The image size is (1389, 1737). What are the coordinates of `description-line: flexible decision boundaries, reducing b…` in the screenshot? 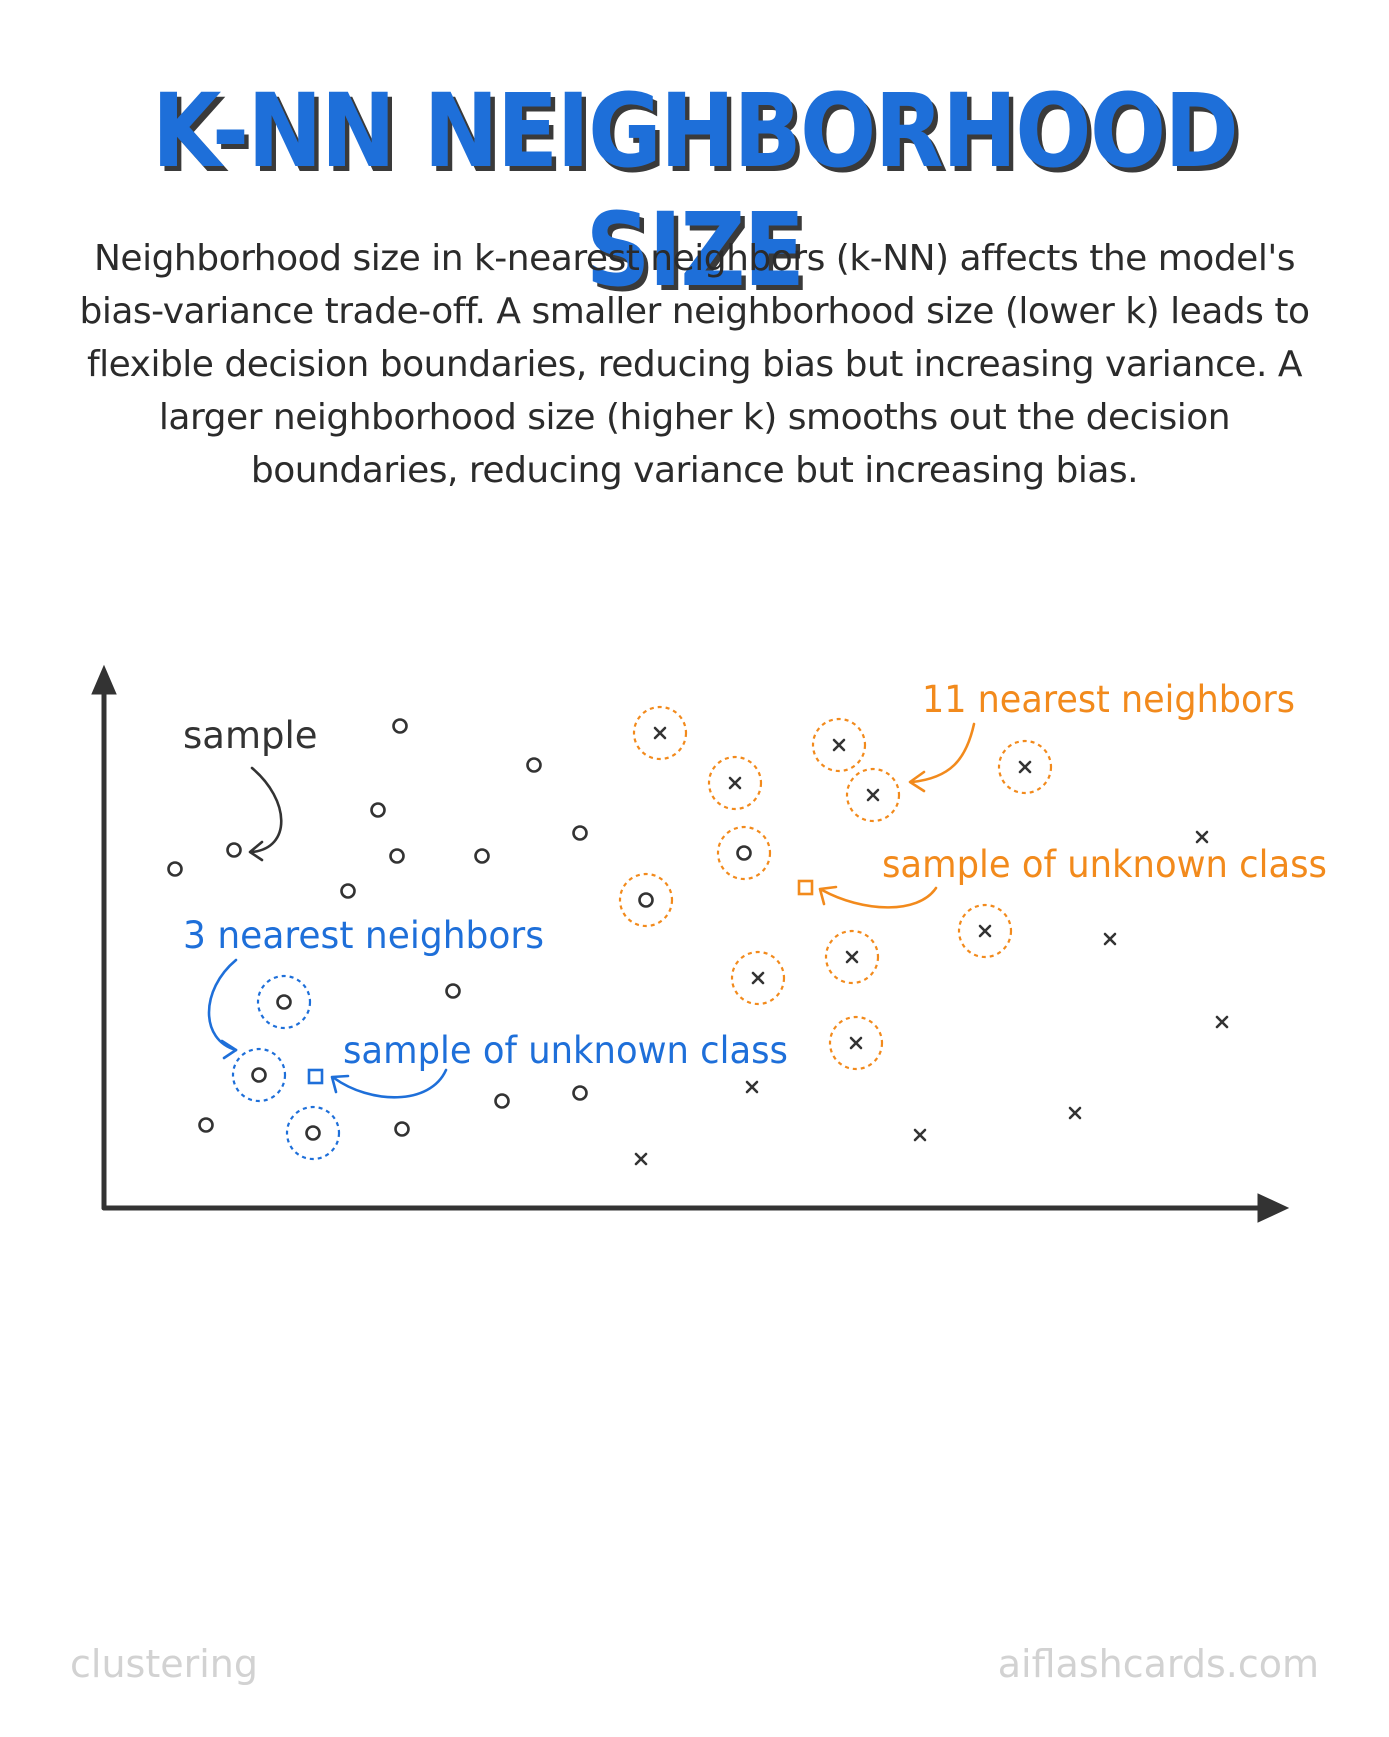 It's located at (694, 364).